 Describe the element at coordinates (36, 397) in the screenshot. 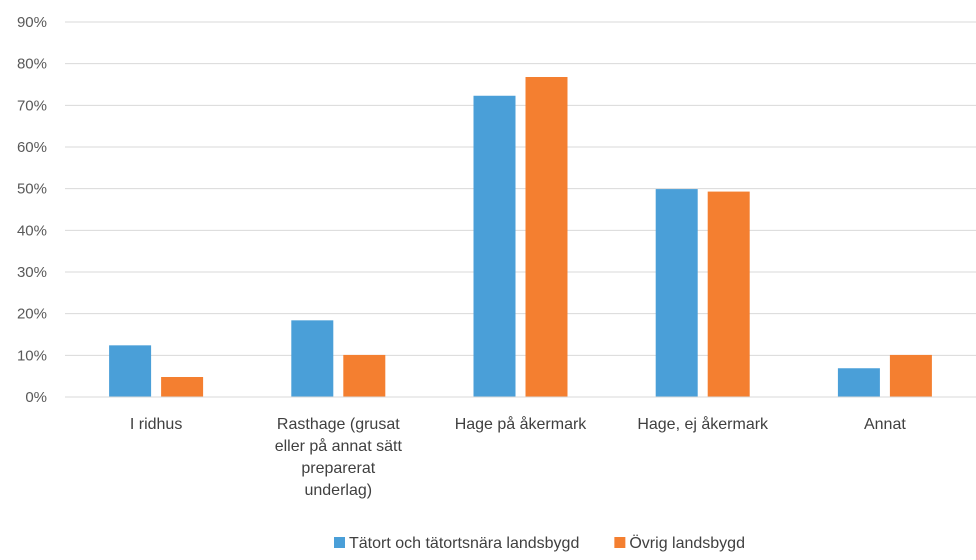

I see `y-tick-label: 0%` at that location.